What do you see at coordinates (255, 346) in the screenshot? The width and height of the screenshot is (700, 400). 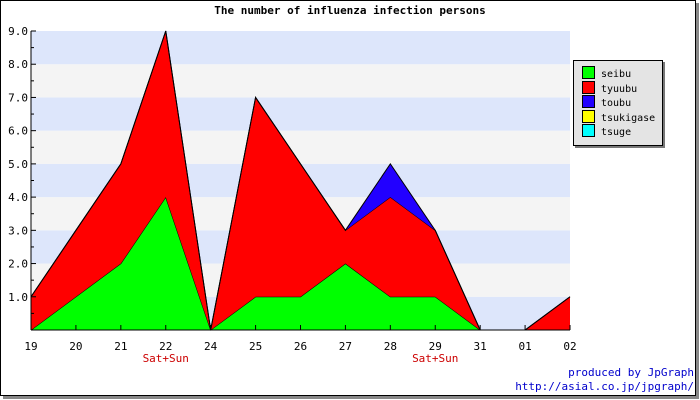 I see `x-tick-label: 25` at bounding box center [255, 346].